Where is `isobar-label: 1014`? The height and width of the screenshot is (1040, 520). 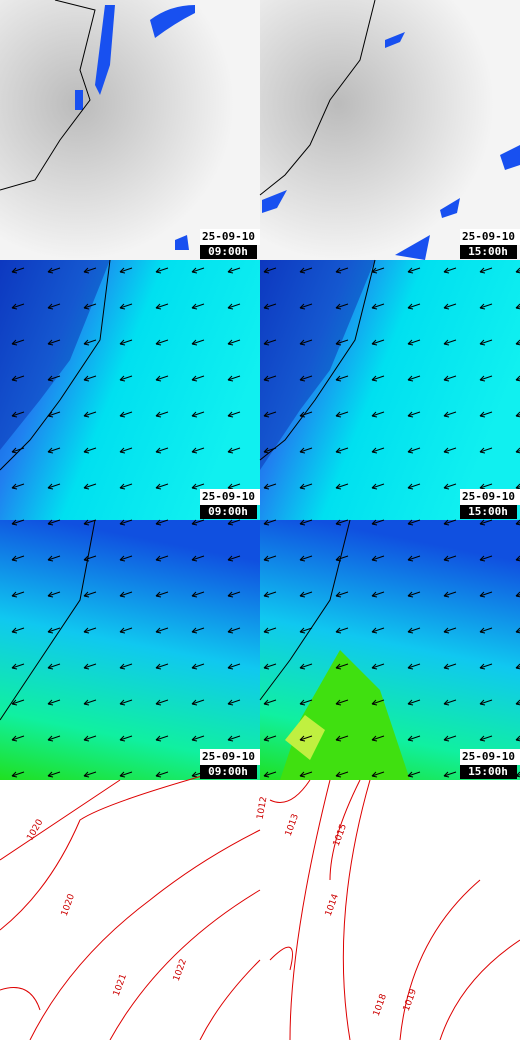
isobar-label: 1014 is located at coordinates (332, 904).